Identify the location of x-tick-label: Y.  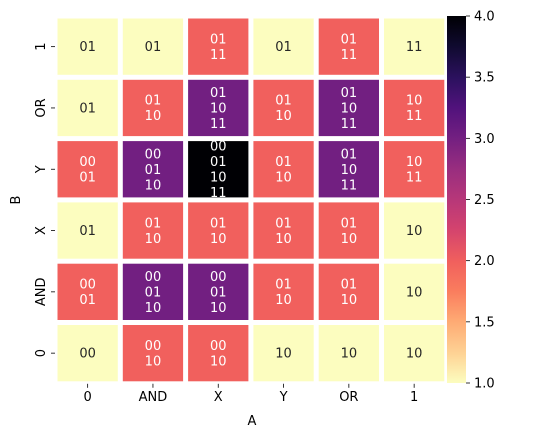
(283, 397).